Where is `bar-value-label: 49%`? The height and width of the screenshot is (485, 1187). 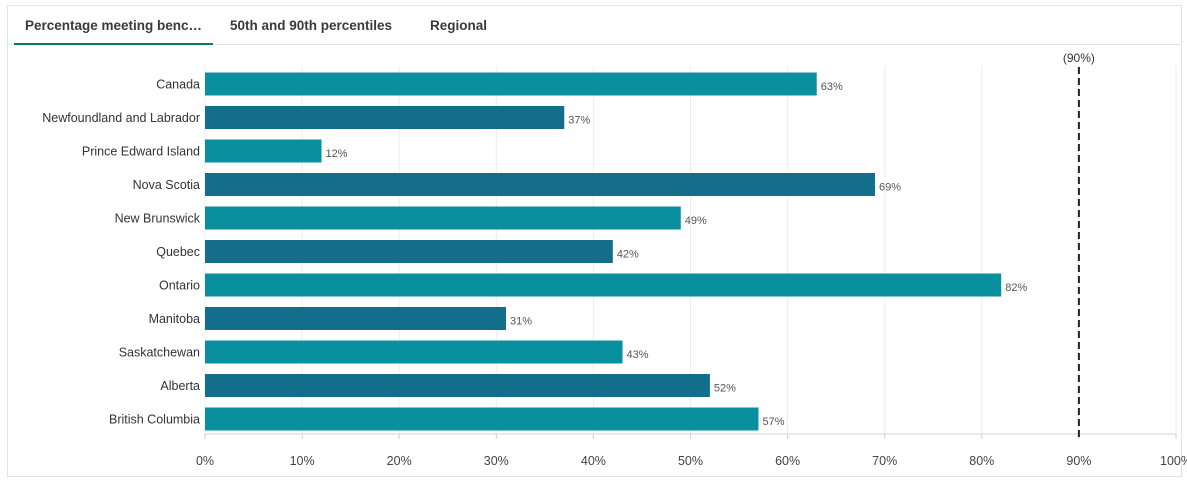 bar-value-label: 49% is located at coordinates (696, 221).